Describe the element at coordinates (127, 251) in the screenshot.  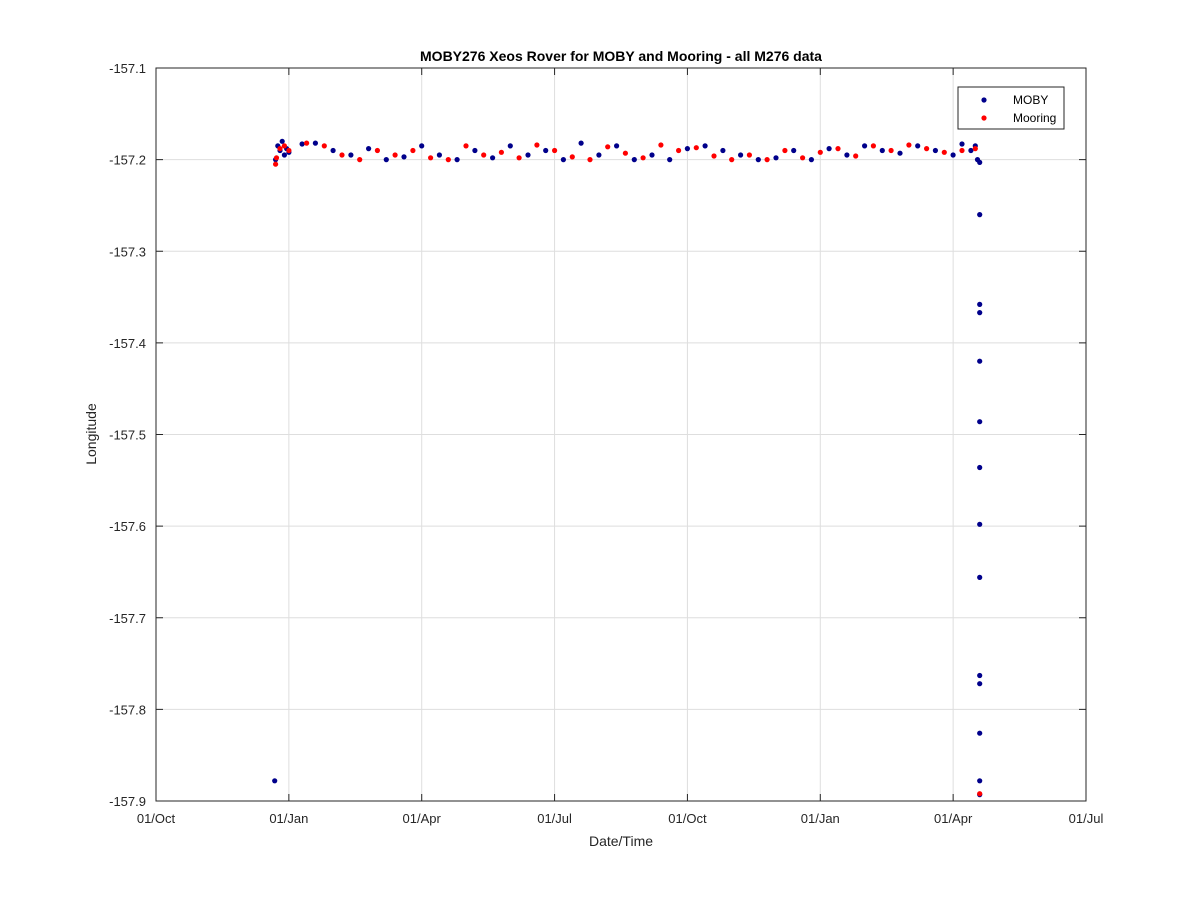
I see `y-tick-label: -157.3` at that location.